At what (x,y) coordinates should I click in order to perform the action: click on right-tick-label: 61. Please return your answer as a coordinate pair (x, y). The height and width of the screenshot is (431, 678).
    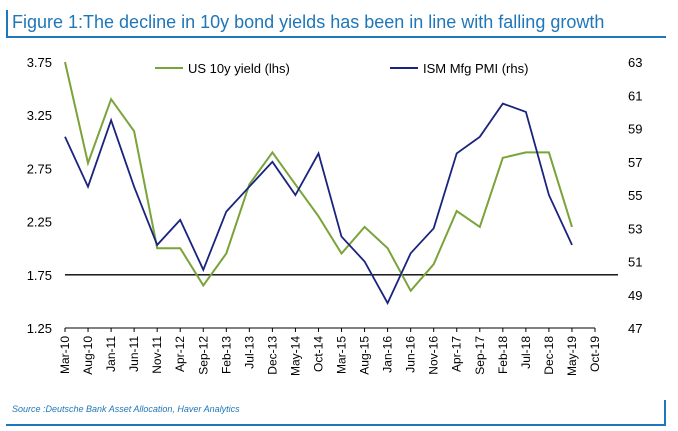
    Looking at the image, I should click on (635, 95).